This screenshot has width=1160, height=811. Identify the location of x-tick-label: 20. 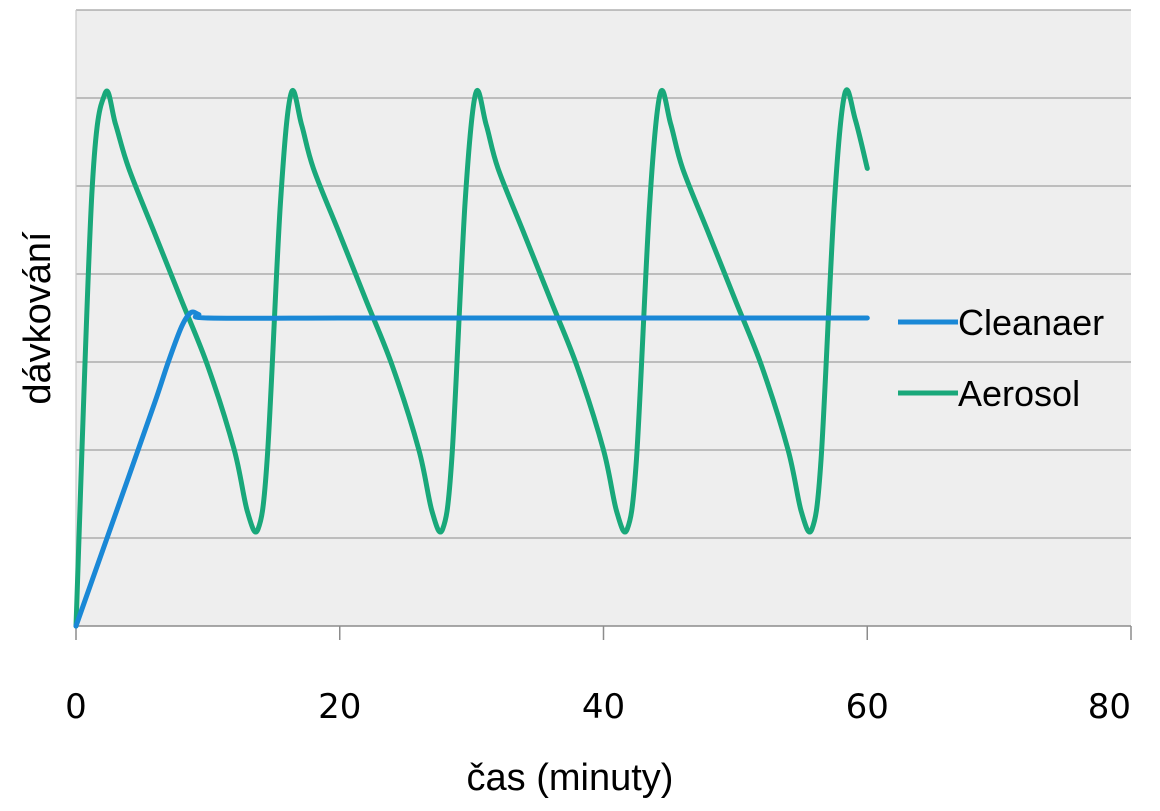
(339, 707).